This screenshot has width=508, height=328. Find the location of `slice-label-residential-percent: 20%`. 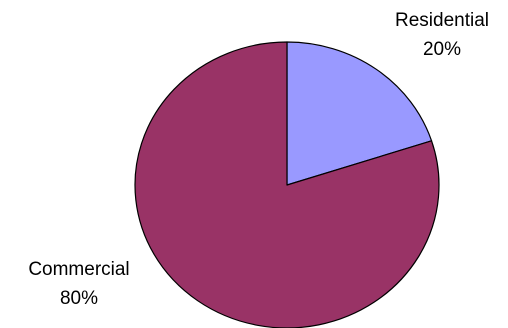

slice-label-residential-percent: 20% is located at coordinates (442, 49).